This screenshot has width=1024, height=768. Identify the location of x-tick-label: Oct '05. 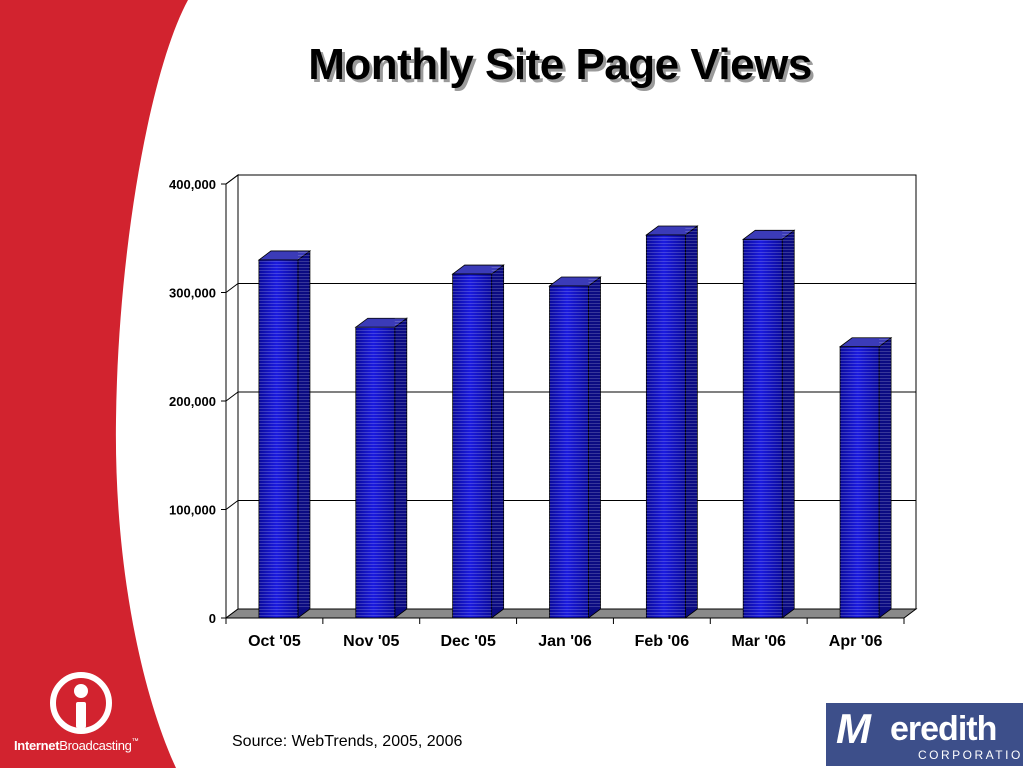
(274, 641).